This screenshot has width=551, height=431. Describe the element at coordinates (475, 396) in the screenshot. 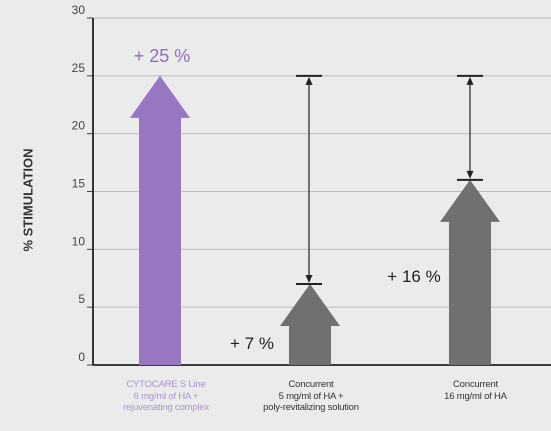

I see `category-label-3-line-2: 16 mg/ml of HA` at that location.